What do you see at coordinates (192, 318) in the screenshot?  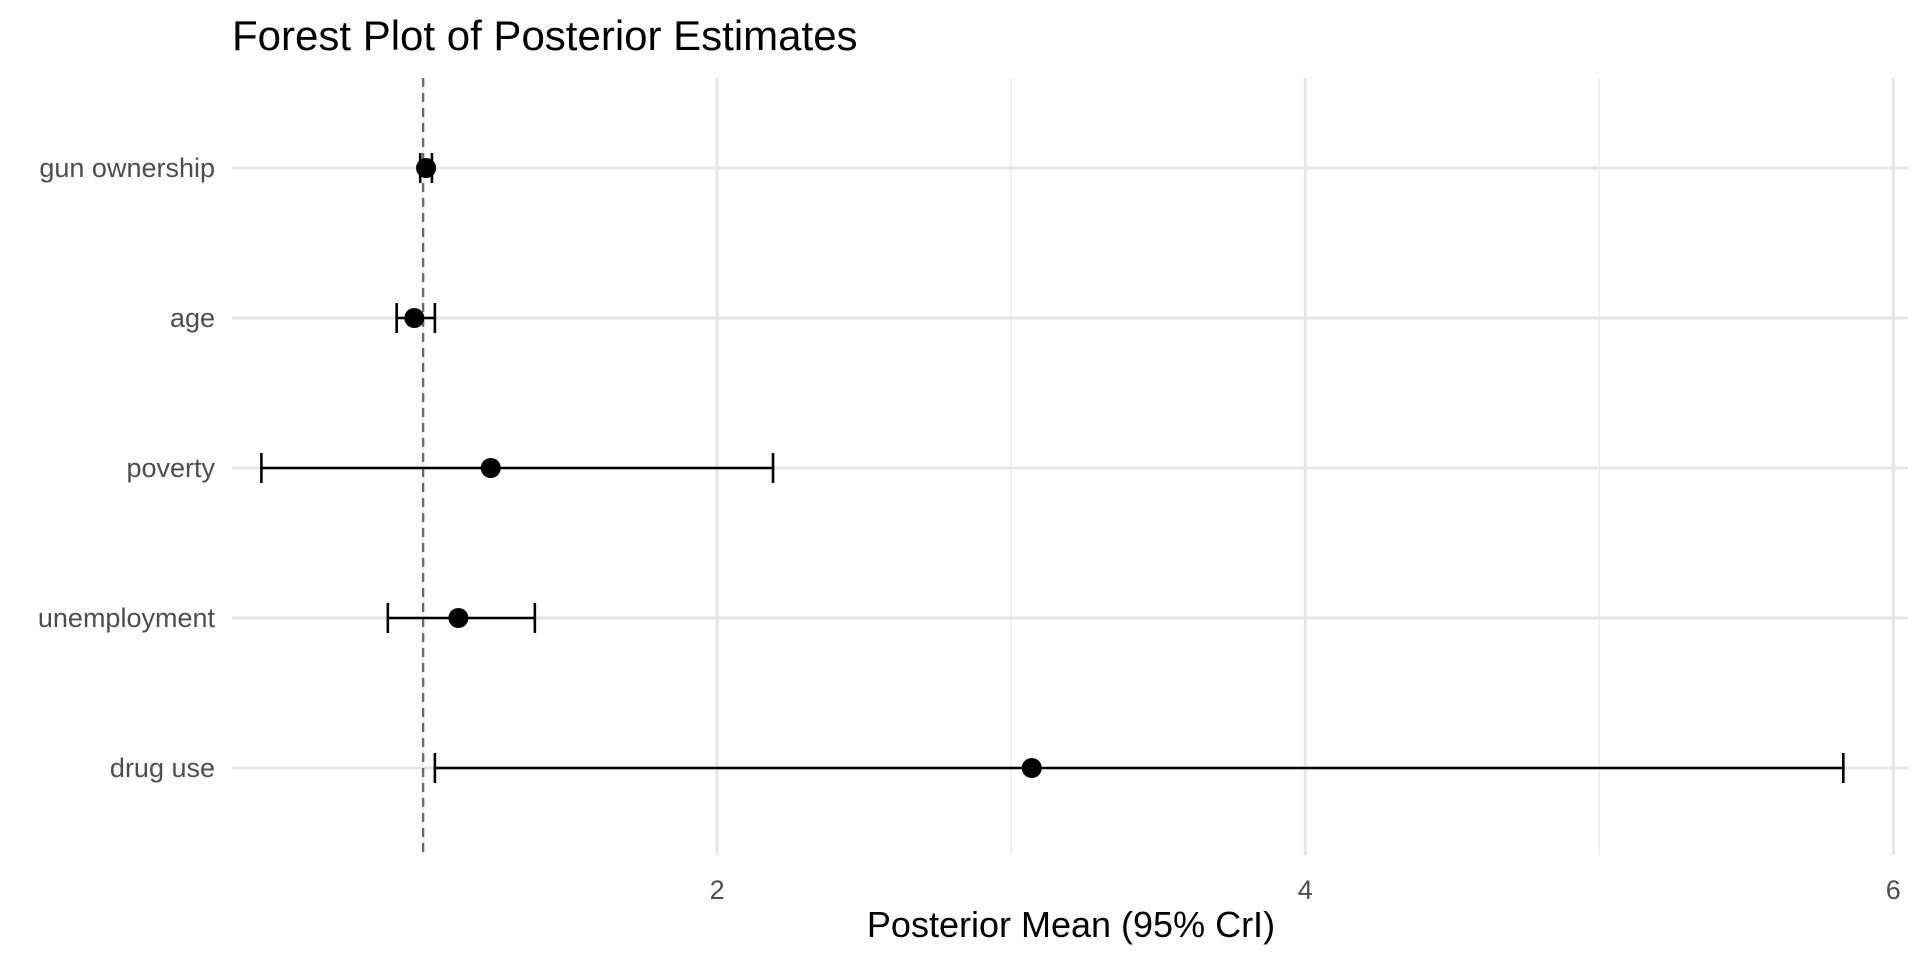 I see `y-tick-label: age` at bounding box center [192, 318].